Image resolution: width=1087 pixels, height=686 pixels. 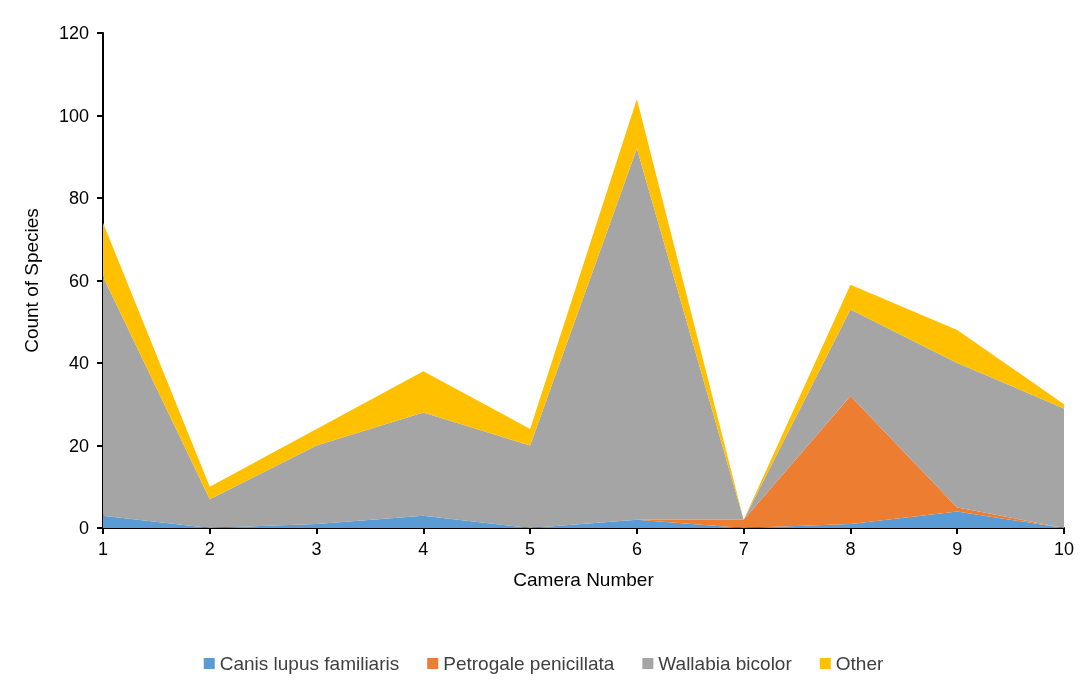 I want to click on x-tick-label: 9, so click(x=957, y=549).